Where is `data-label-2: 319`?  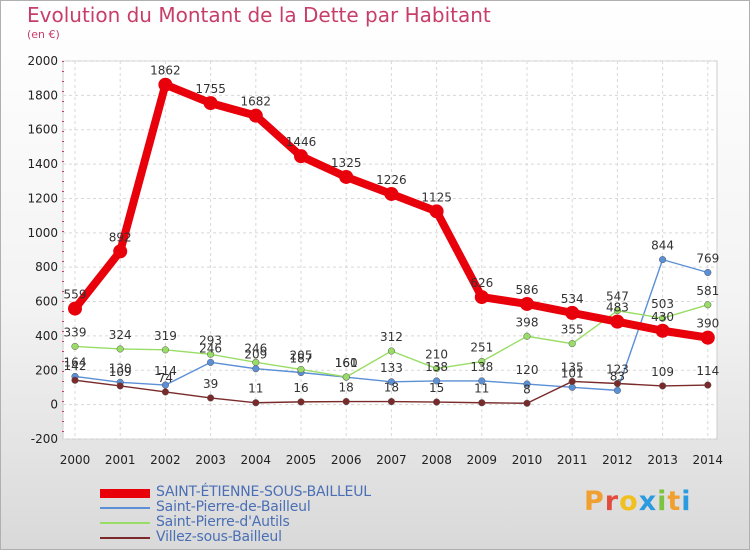
data-label-2: 319 is located at coordinates (165, 336).